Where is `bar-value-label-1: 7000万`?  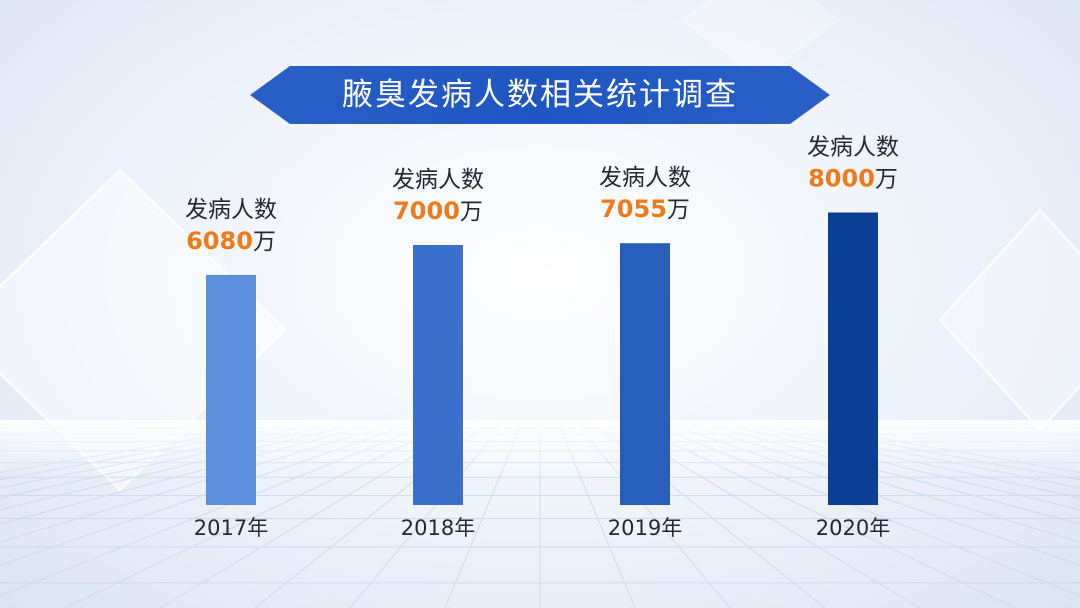
bar-value-label-1: 7000万 is located at coordinates (438, 211).